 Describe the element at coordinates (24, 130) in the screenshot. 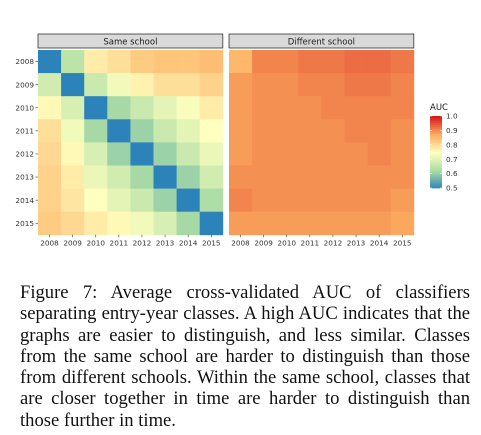

I see `y-tick-label: 2011` at that location.